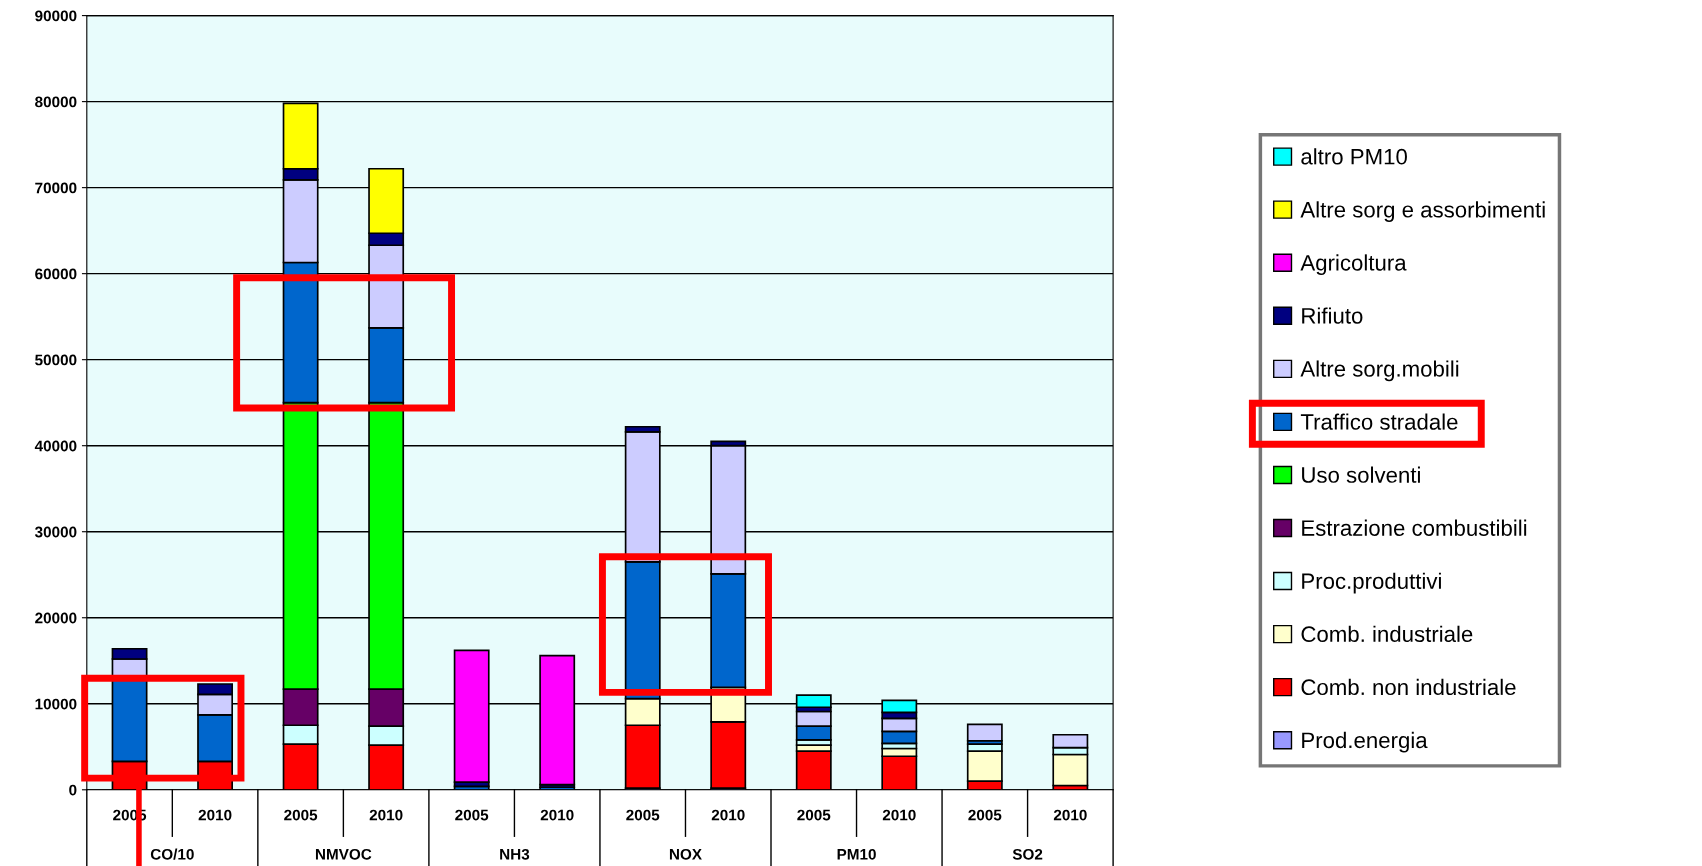  Describe the element at coordinates (1379, 371) in the screenshot. I see `legend-label: Altre sorg.mobili` at that location.